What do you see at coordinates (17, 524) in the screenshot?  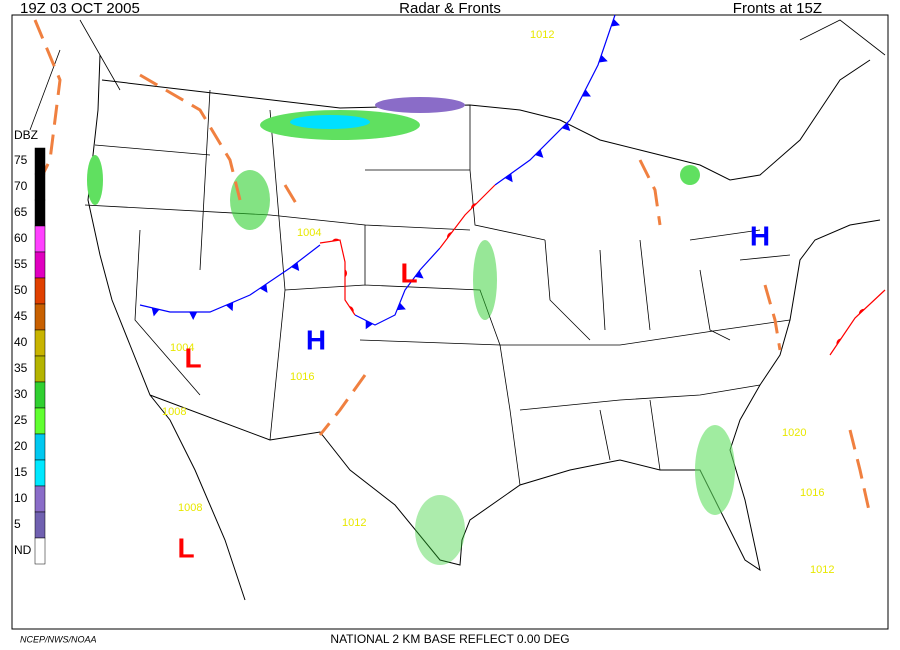 I see `legend-label: 5` at bounding box center [17, 524].